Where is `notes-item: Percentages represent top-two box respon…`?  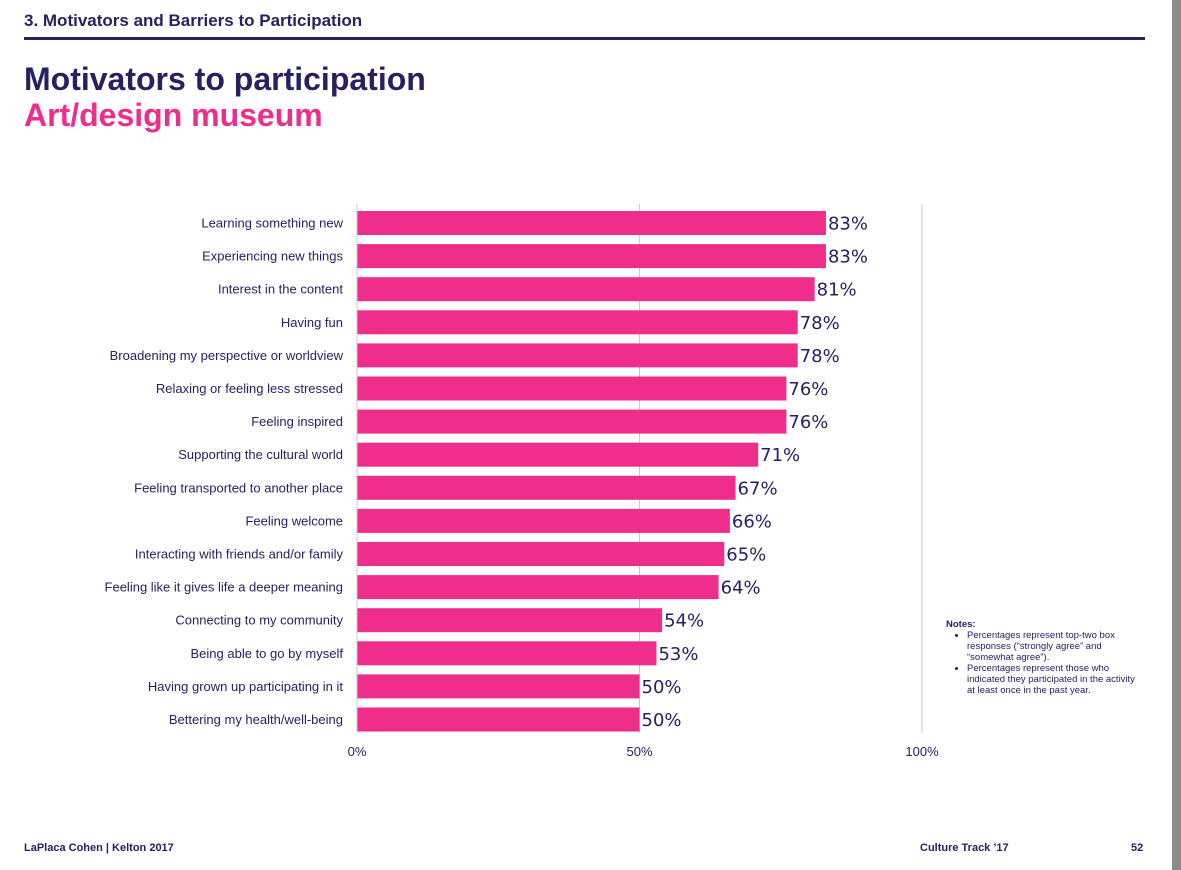 notes-item: Percentages represent top-two box respon… is located at coordinates (1051, 646).